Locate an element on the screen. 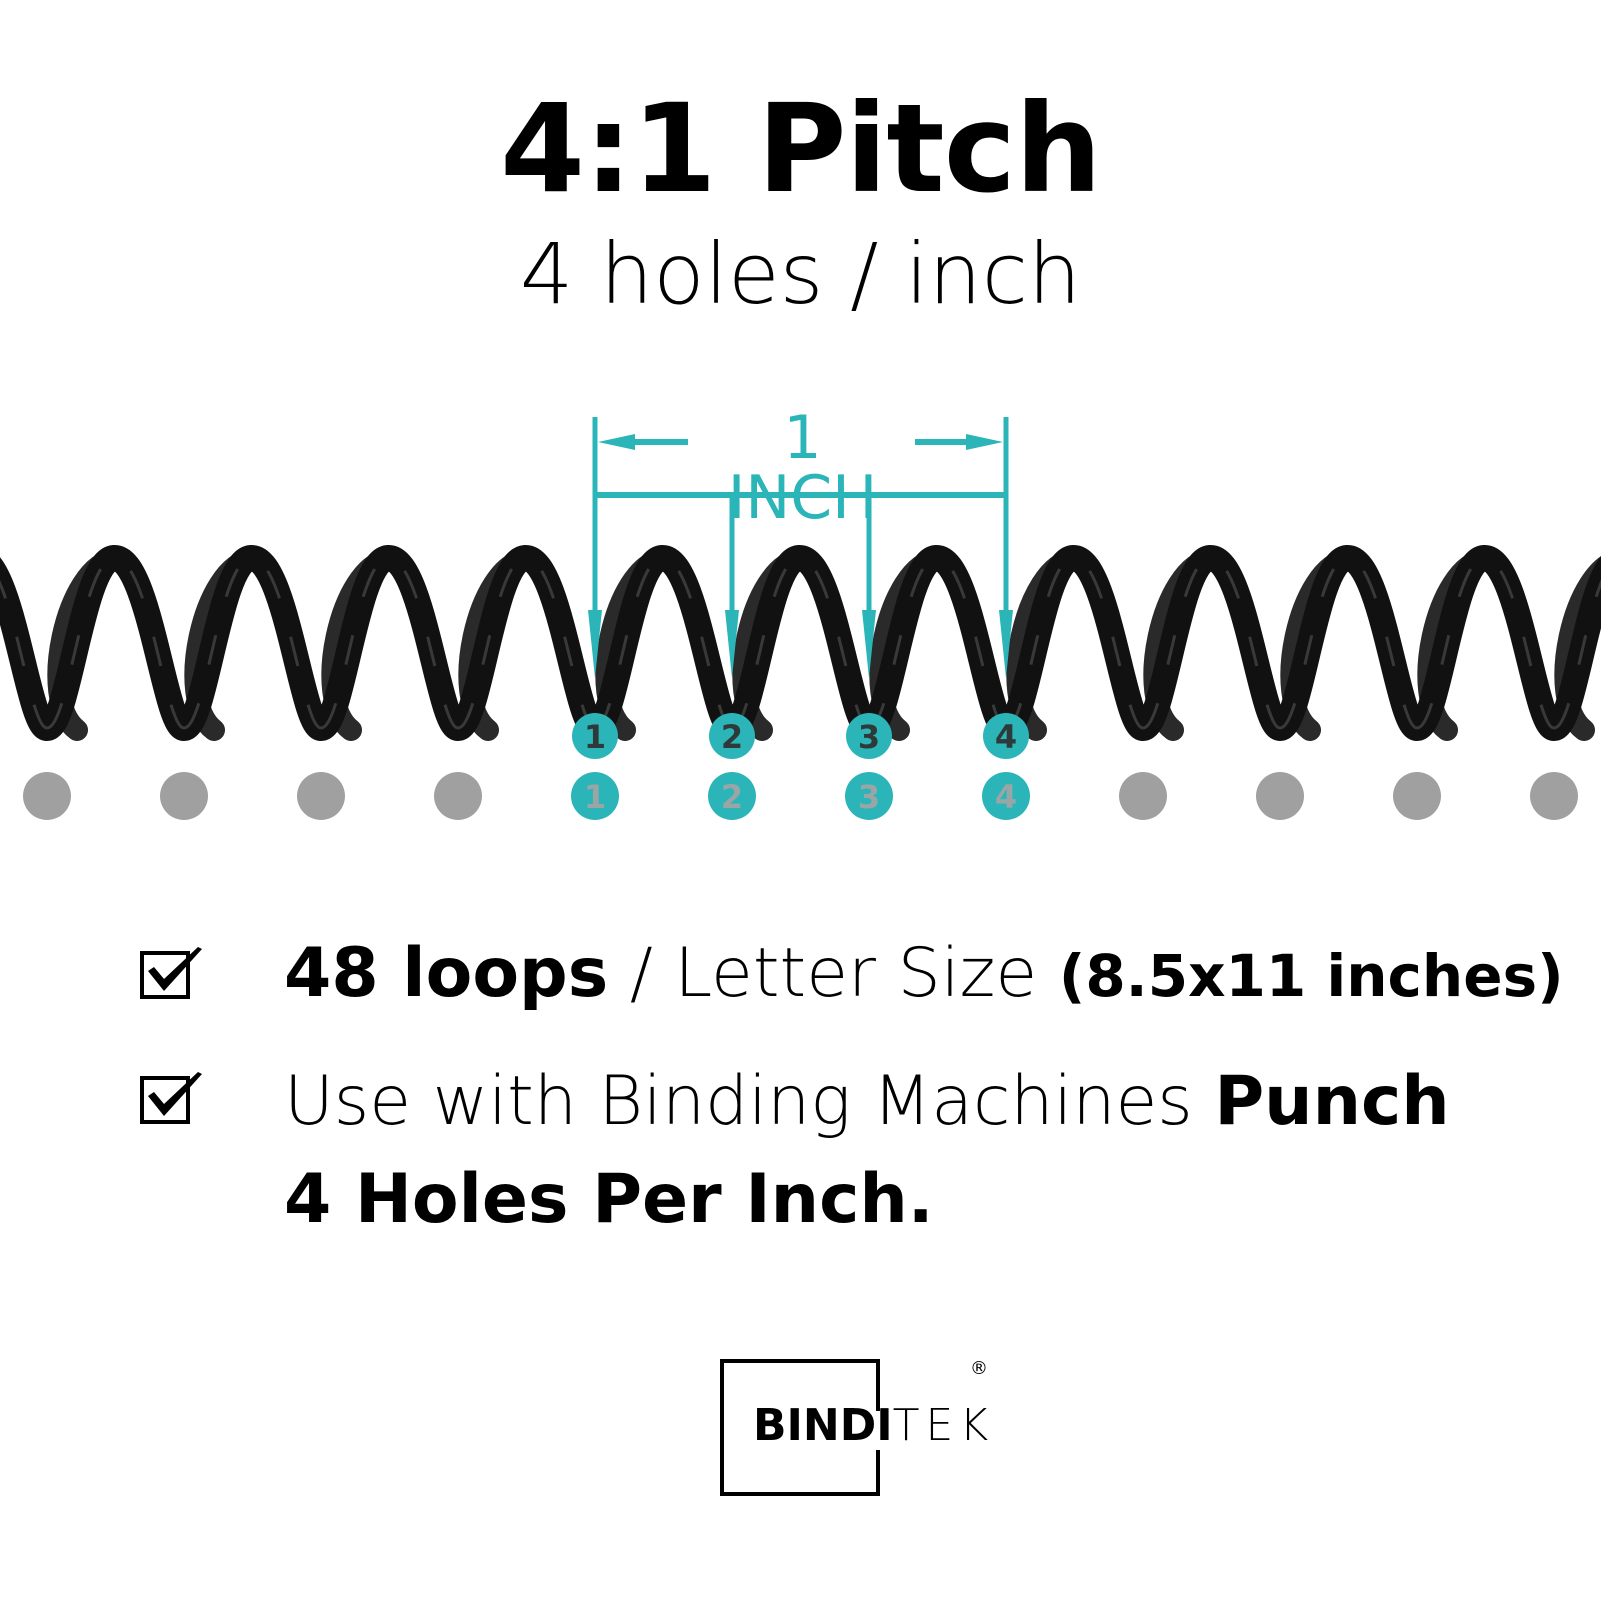 This screenshot has height=1601, width=1601. coil-front-strand is located at coordinates (800, 643).